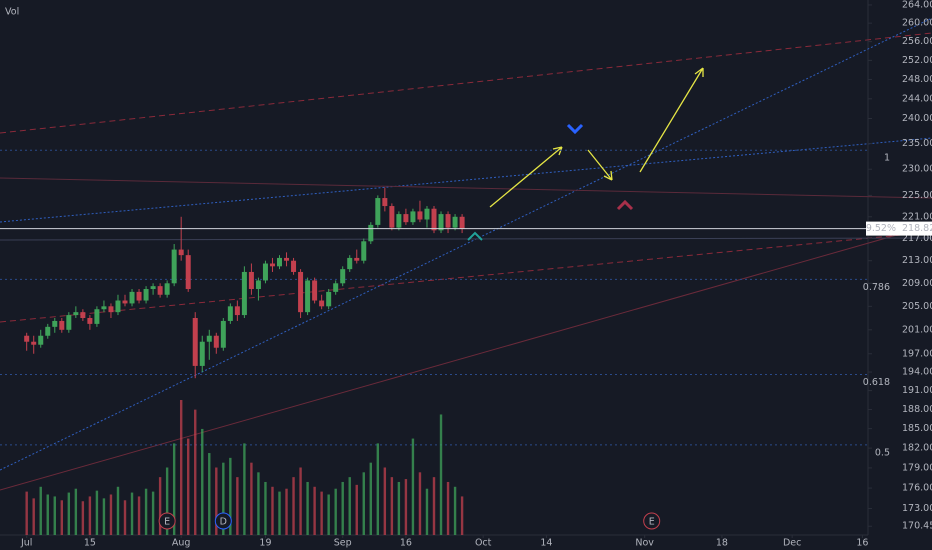 This screenshot has height=550, width=932. Describe the element at coordinates (466, 239) in the screenshot. I see `trend-line` at that location.